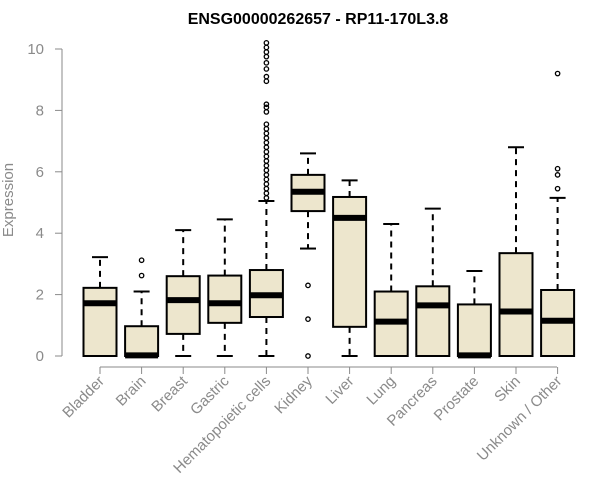 The width and height of the screenshot is (600, 500). Describe the element at coordinates (35, 49) in the screenshot. I see `y-tick-label: 10` at that location.